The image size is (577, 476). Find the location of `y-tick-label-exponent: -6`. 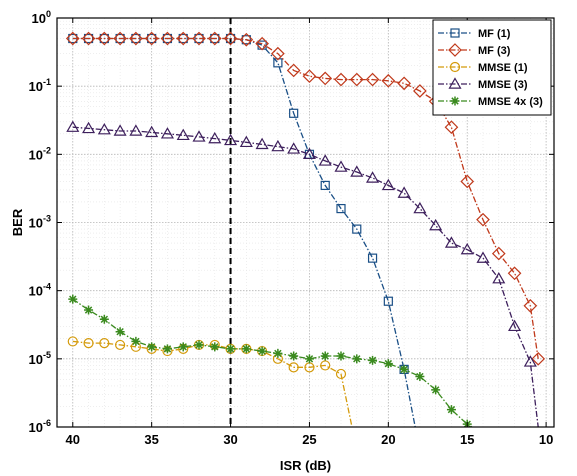

y-tick-label-exponent: -6 is located at coordinates (47, 423).